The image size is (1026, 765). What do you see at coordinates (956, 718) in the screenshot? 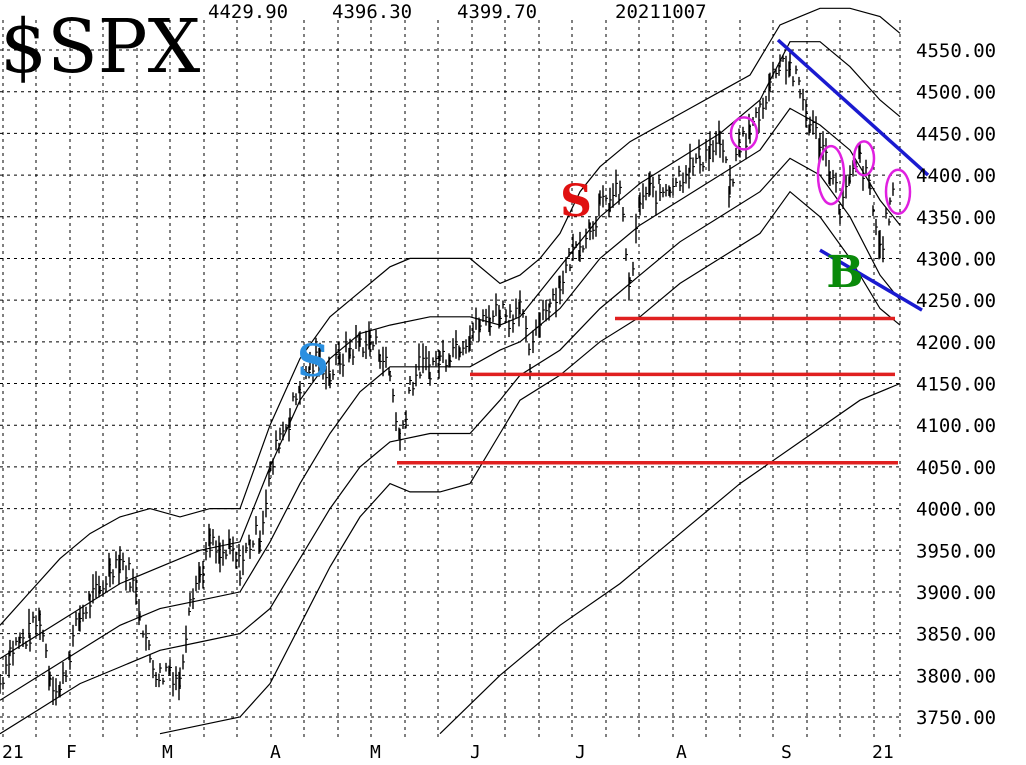
I see `y-tick-label: 3750.00` at bounding box center [956, 718].